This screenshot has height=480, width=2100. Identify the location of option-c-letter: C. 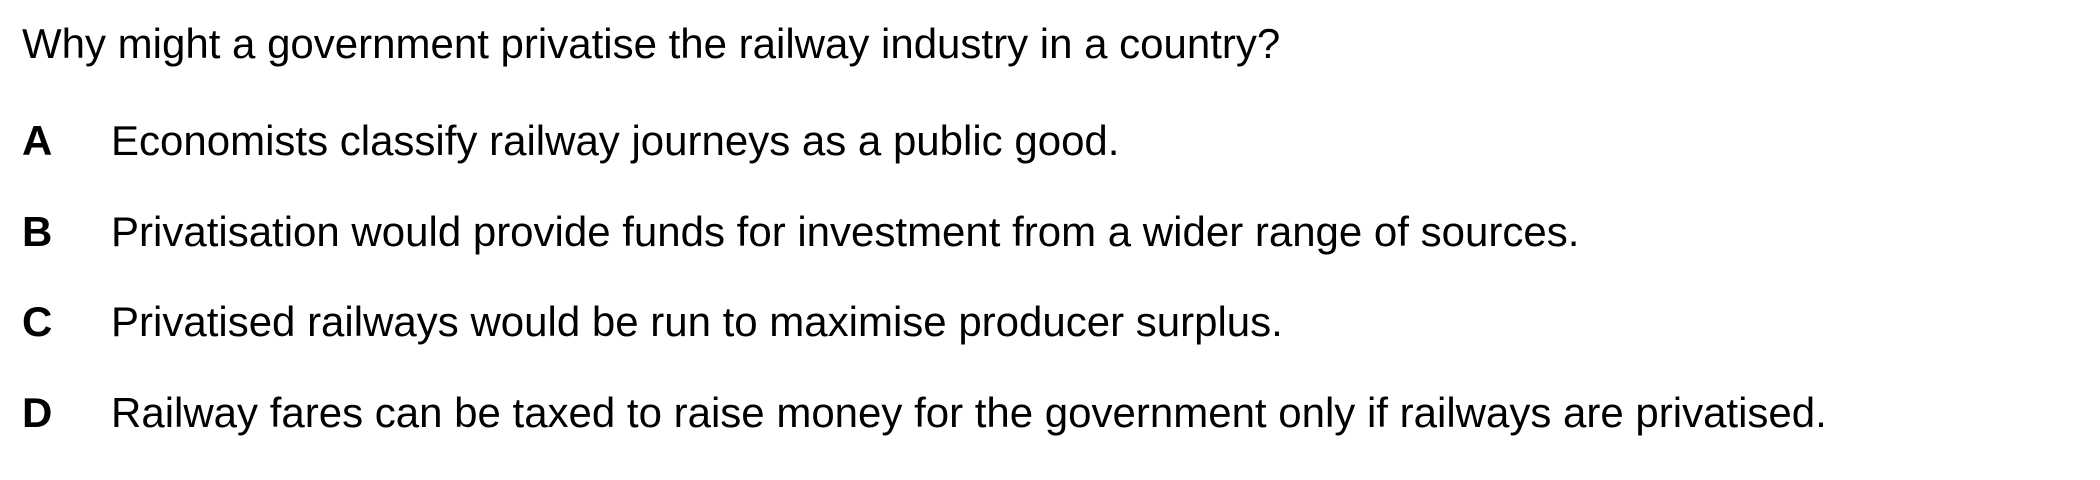
(37, 321).